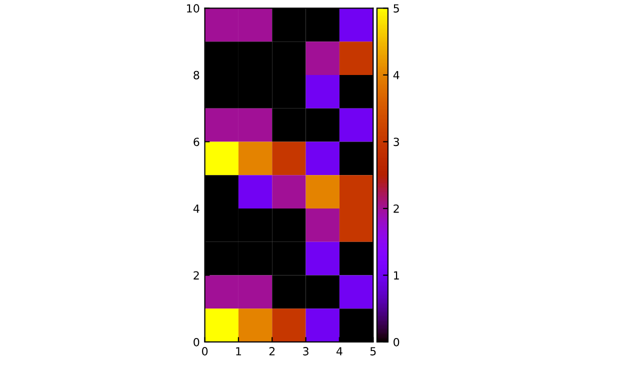  Describe the element at coordinates (305, 351) in the screenshot. I see `x-tick-label: 3` at that location.